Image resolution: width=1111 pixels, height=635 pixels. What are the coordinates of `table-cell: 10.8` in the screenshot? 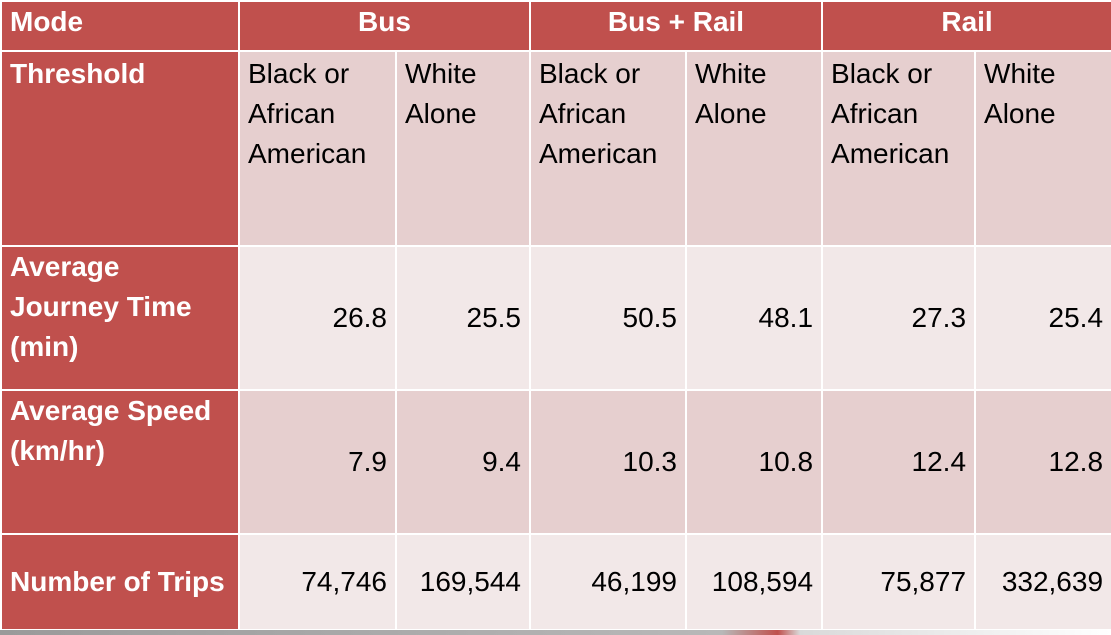 It's located at (754, 462).